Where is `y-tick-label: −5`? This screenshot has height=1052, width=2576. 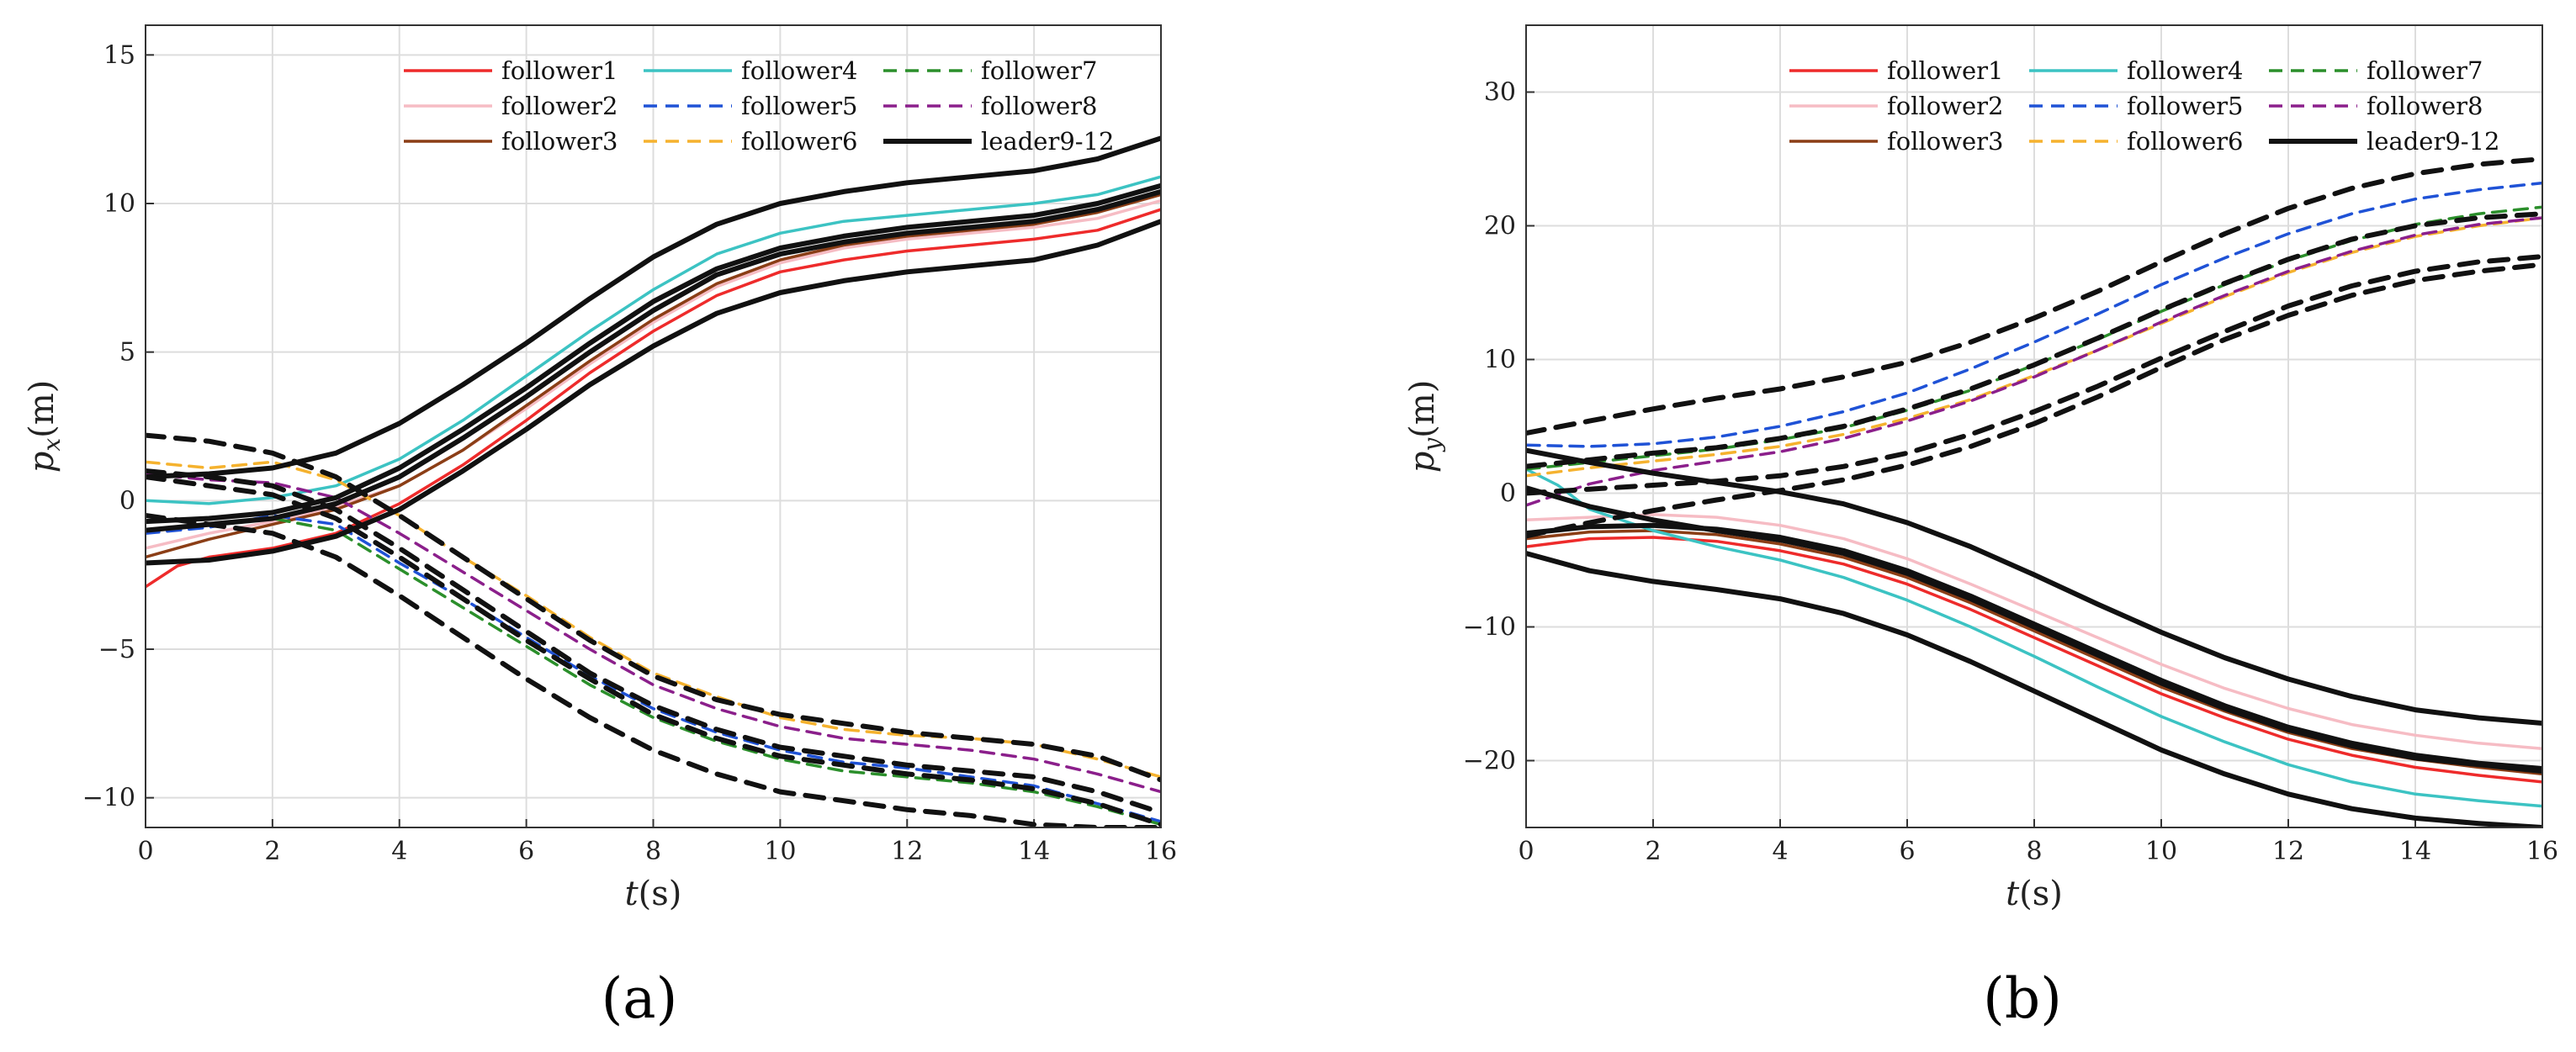 y-tick-label: −5 is located at coordinates (116, 649).